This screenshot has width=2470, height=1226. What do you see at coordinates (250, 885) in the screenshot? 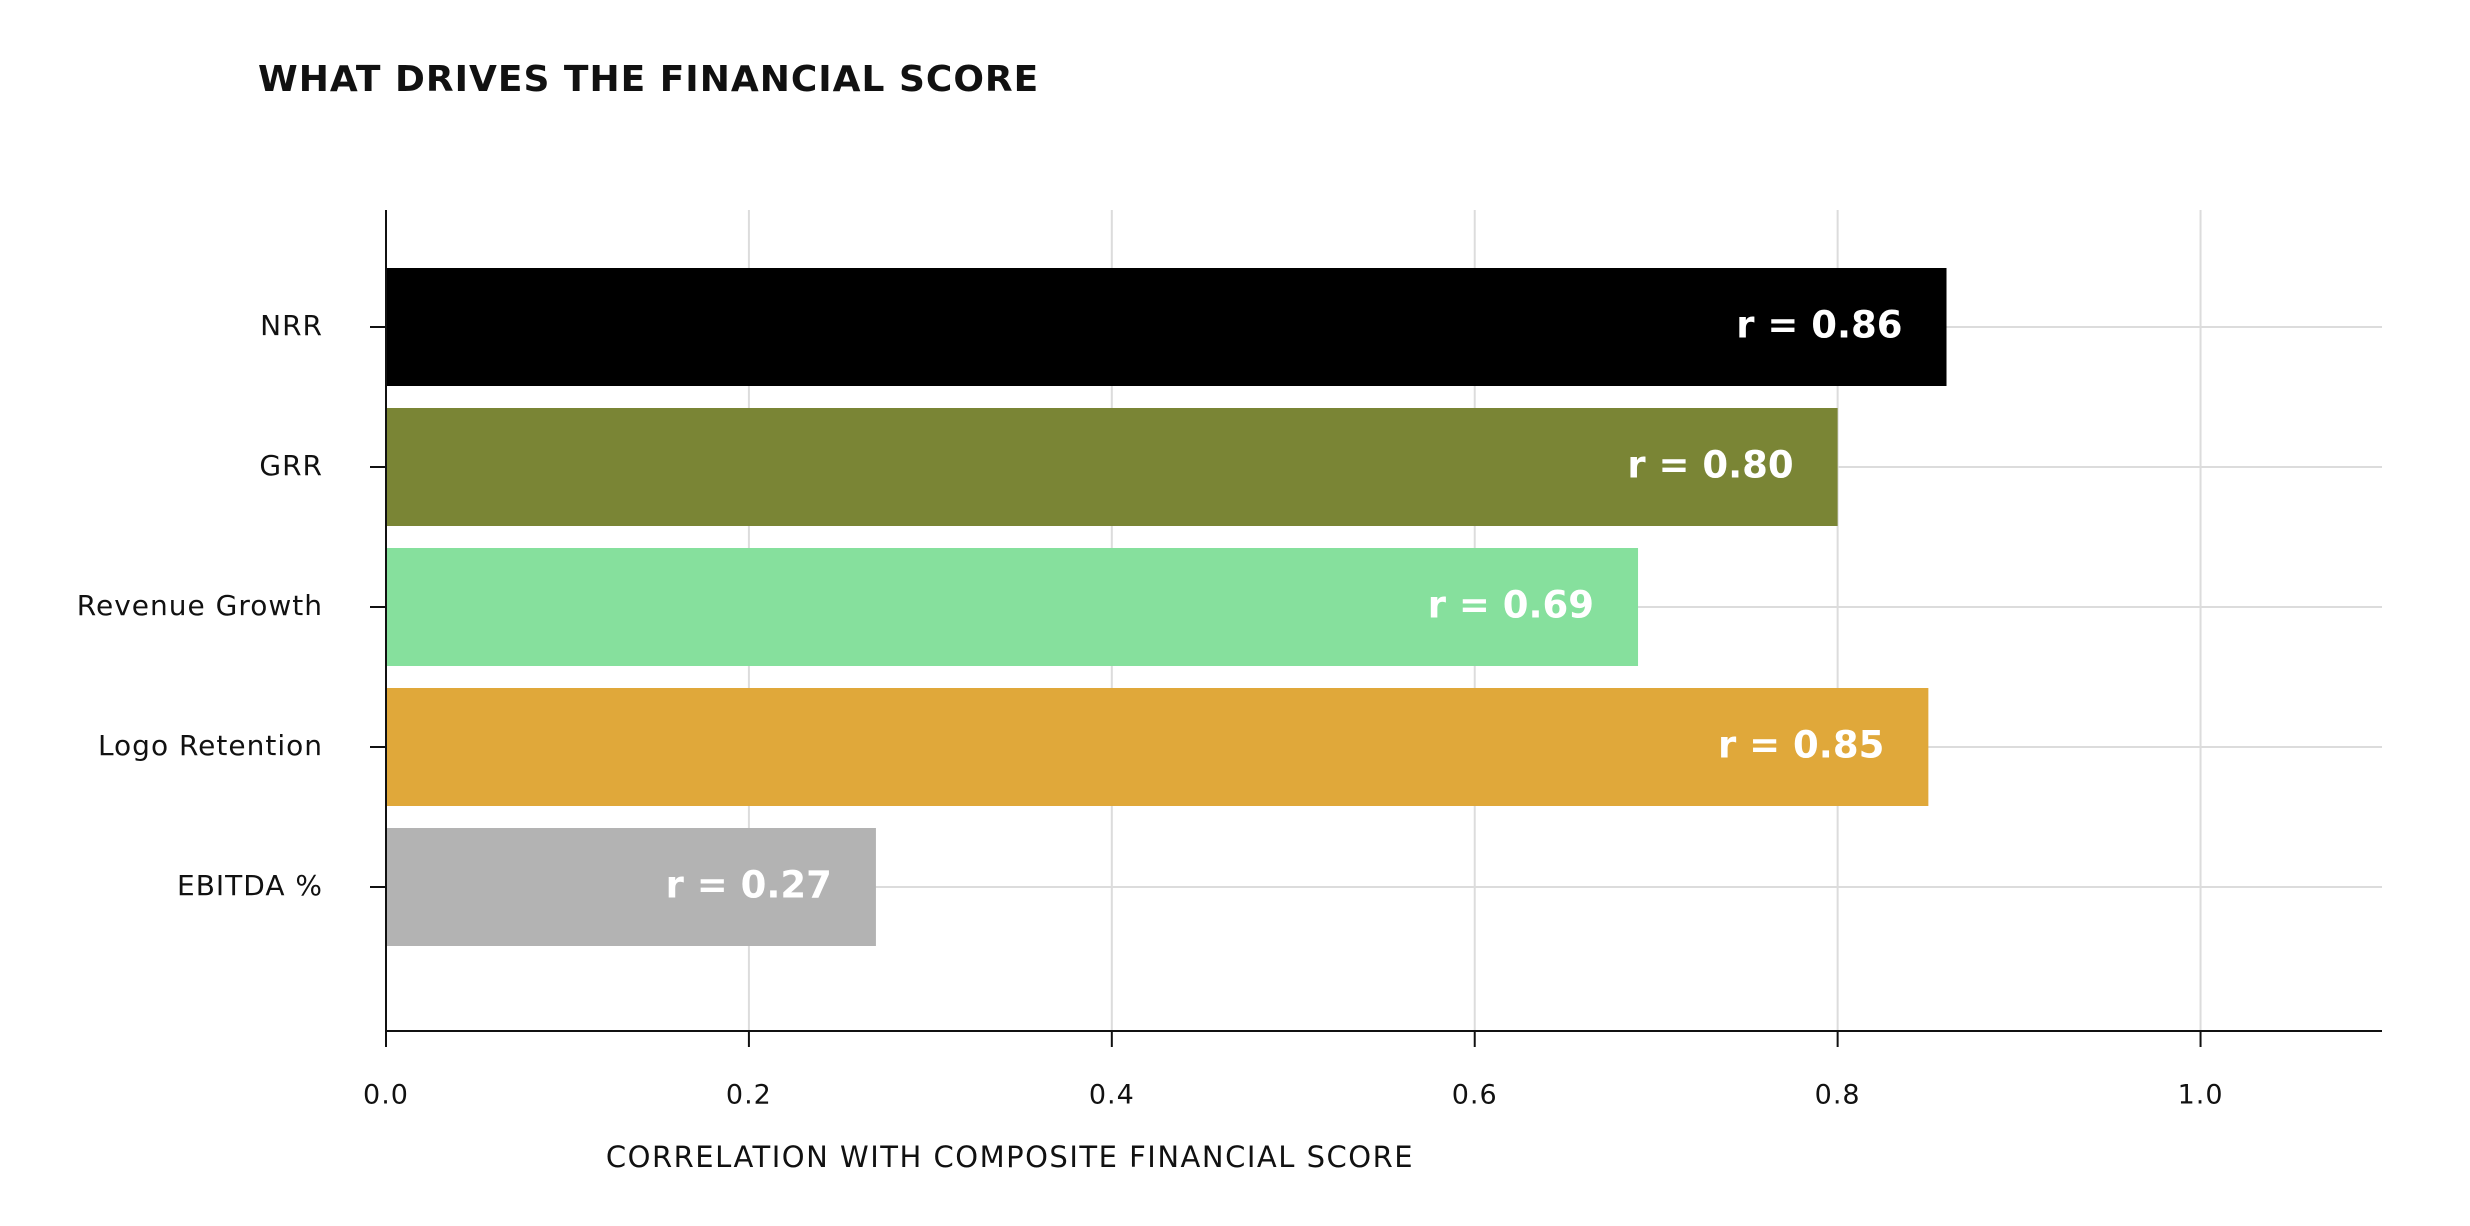
I see `y-tick-label: EBITDA %` at bounding box center [250, 885].